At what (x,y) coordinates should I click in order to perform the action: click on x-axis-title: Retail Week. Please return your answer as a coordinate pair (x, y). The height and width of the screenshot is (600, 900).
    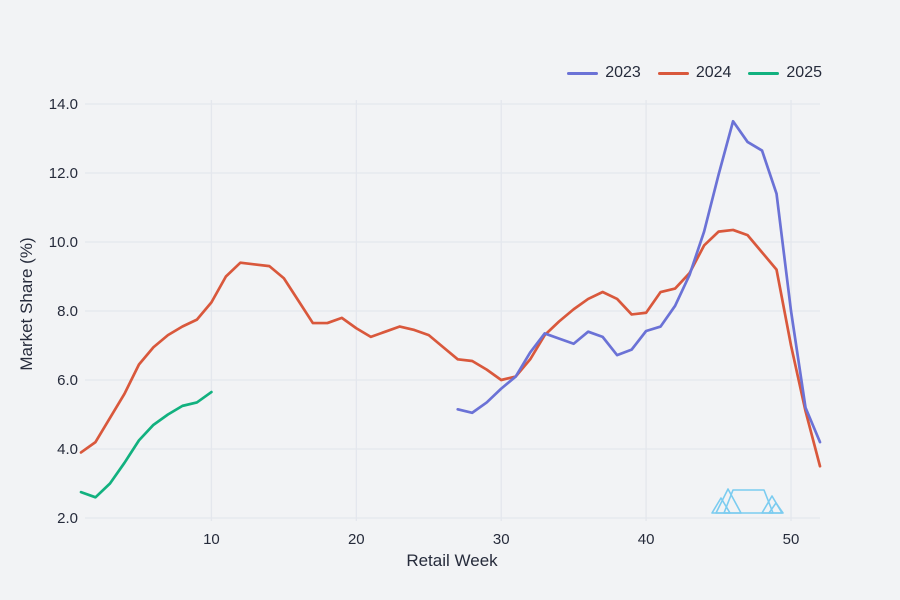
    Looking at the image, I should click on (452, 560).